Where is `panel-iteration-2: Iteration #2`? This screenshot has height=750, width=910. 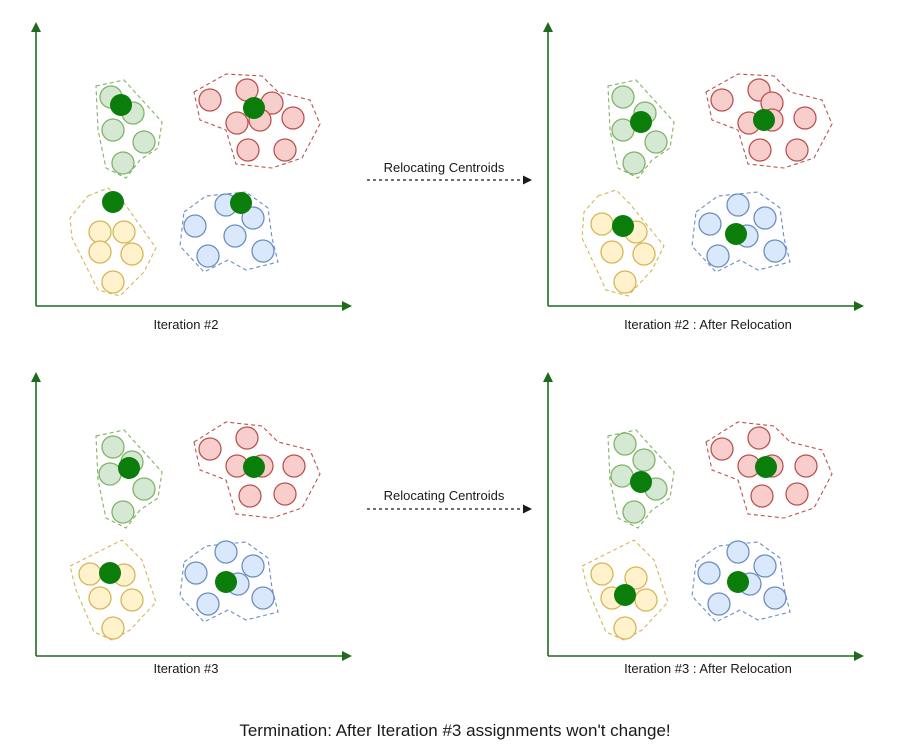
panel-iteration-2: Iteration #2 is located at coordinates (191, 177).